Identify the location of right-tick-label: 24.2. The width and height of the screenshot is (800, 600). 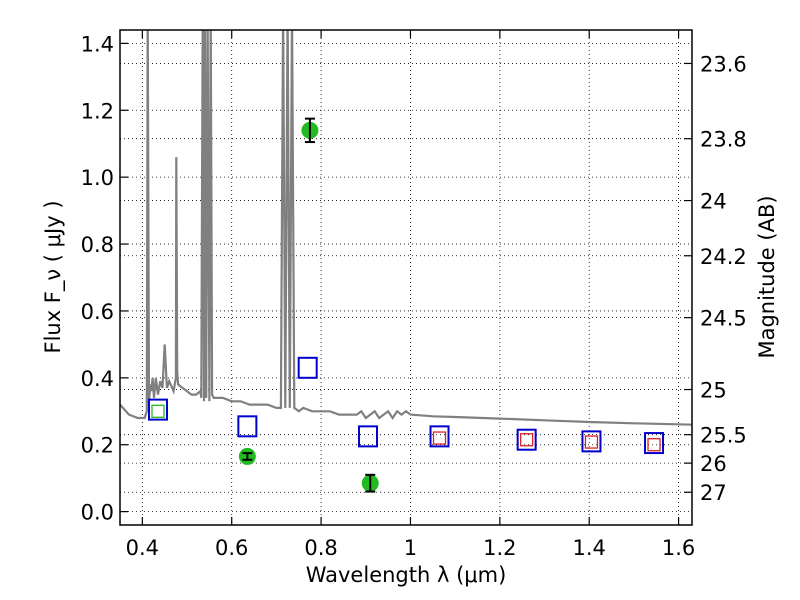
(723, 257).